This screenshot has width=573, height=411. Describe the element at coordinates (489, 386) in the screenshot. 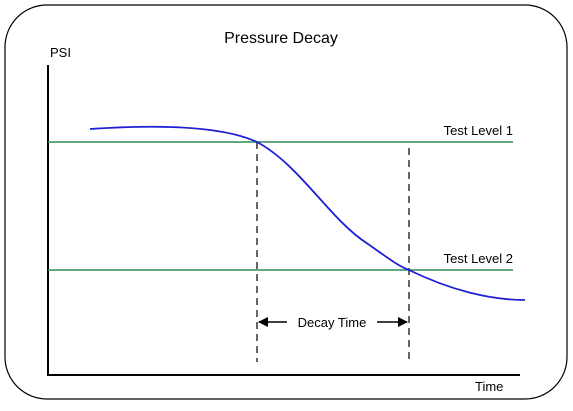

I see `x-axis-label: Time` at that location.